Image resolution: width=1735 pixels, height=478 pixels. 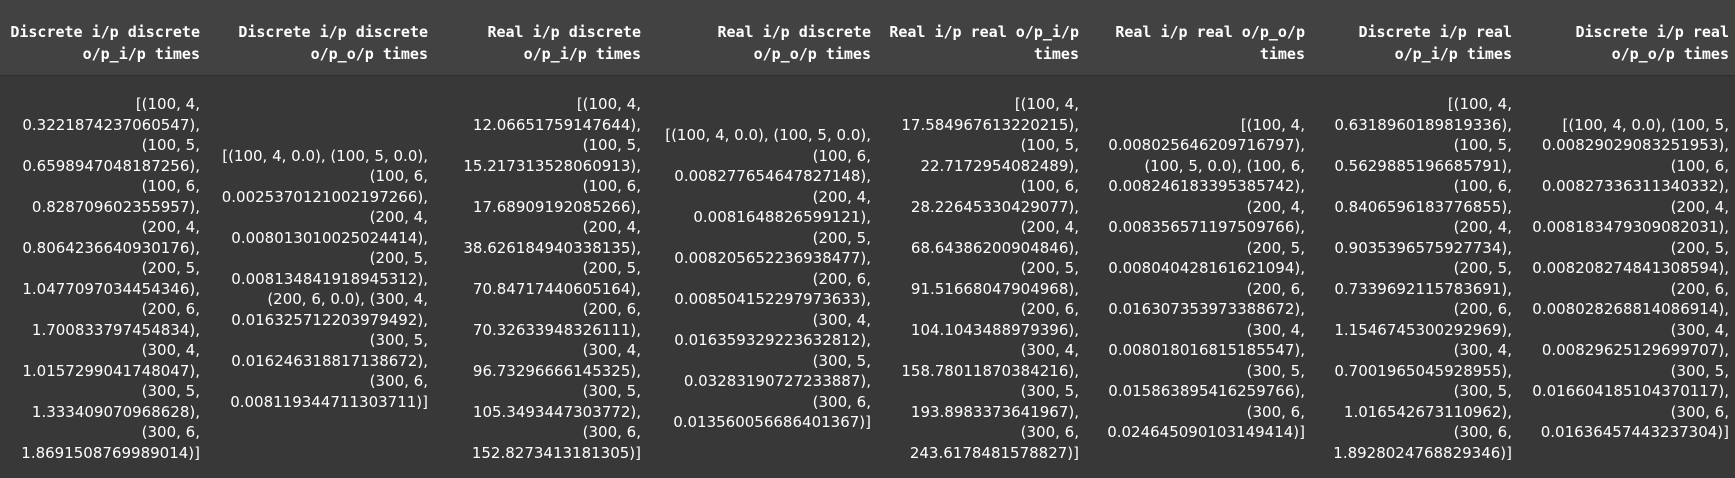 I want to click on column-header: Real i/p real o/p_i/p times, so click(x=981, y=38).